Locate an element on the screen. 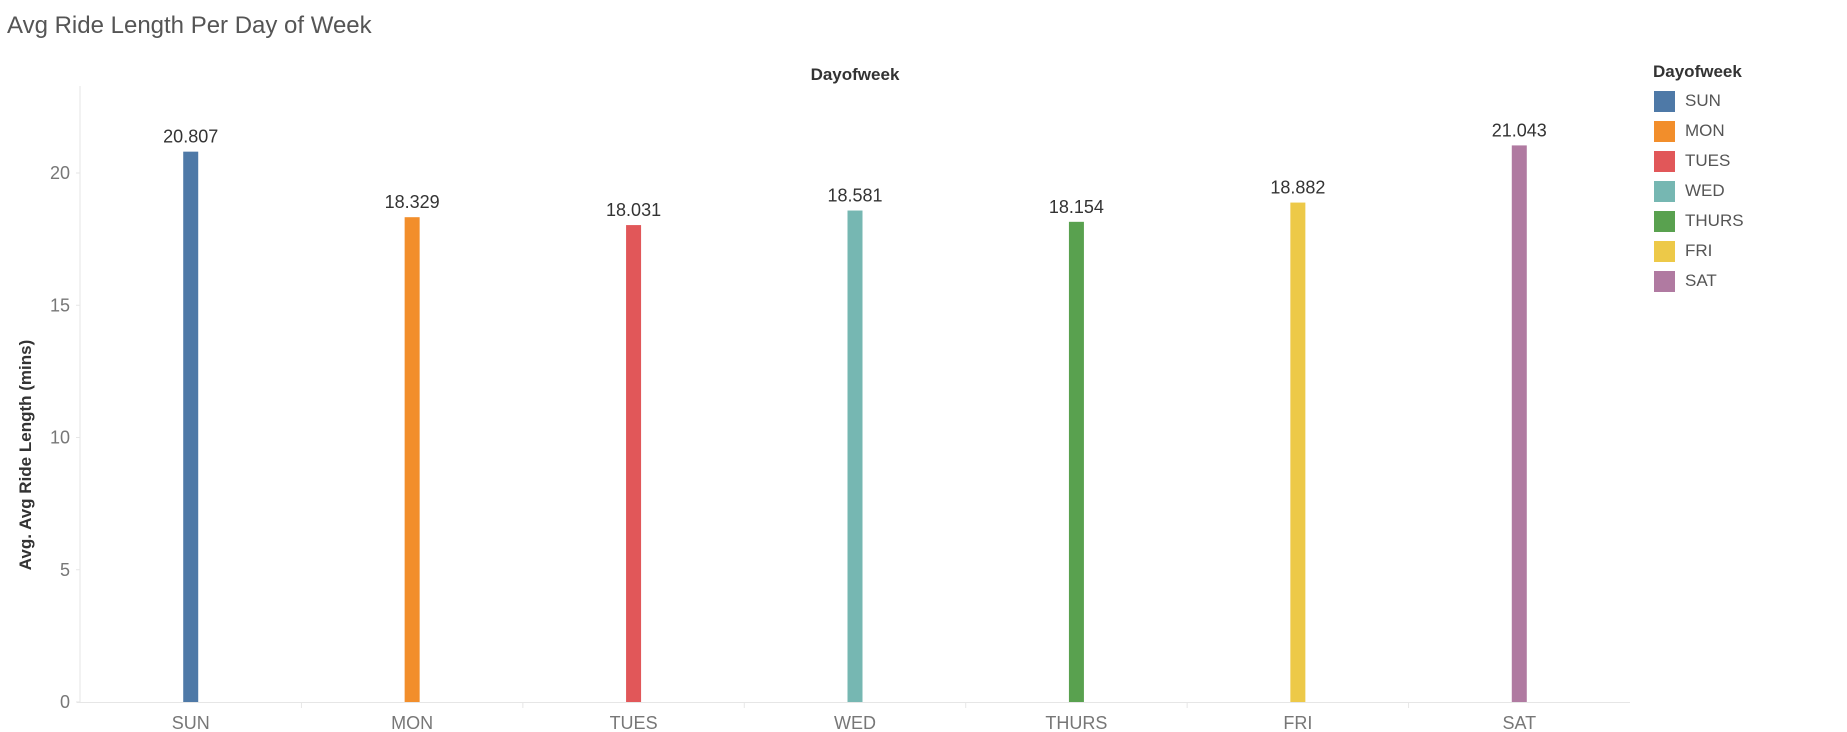  bar-value-label: 18.882 is located at coordinates (1297, 188).